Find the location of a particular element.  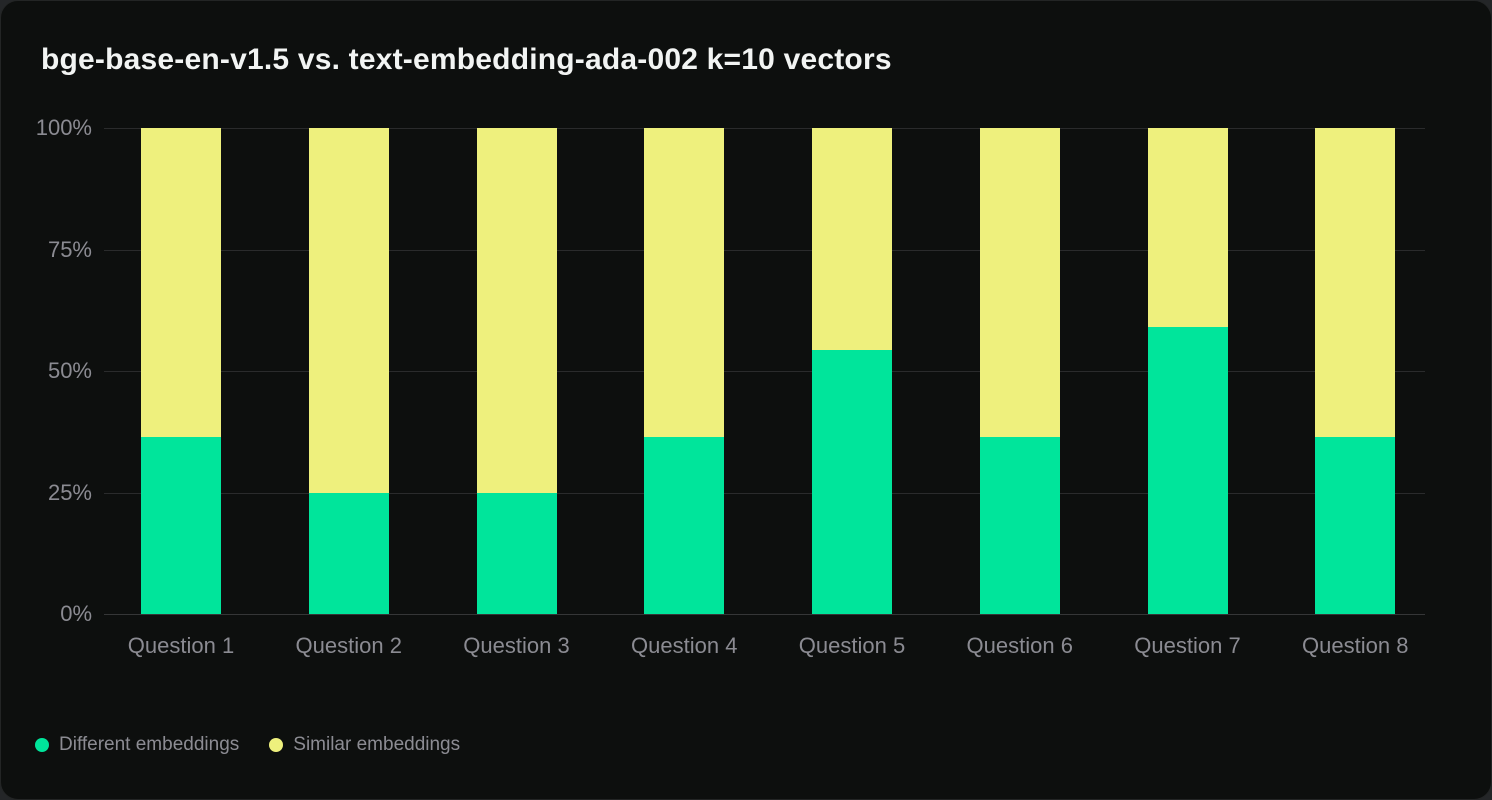

bar-segment-different-q5 is located at coordinates (852, 481).